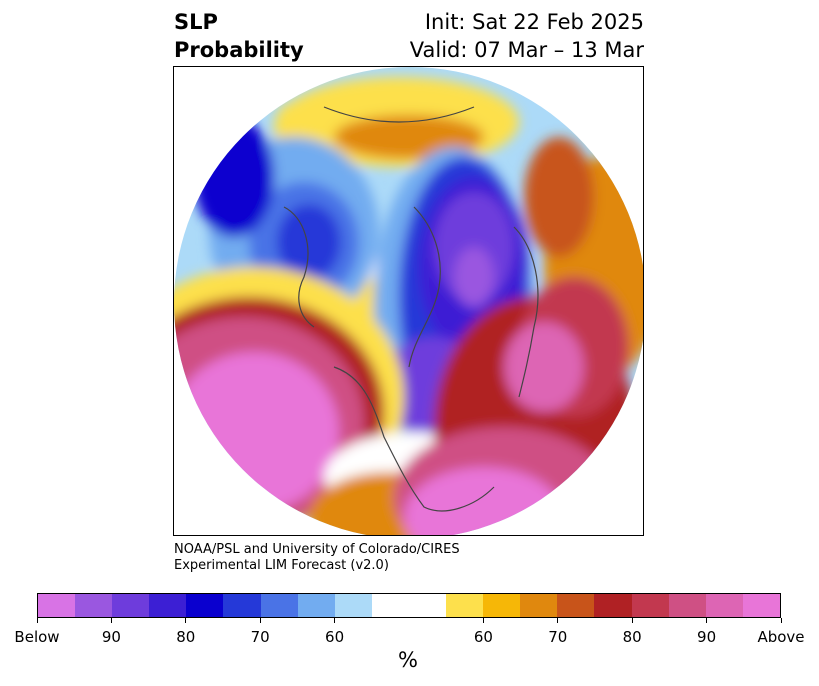  I want to click on scandinavia-above, so click(559, 197).